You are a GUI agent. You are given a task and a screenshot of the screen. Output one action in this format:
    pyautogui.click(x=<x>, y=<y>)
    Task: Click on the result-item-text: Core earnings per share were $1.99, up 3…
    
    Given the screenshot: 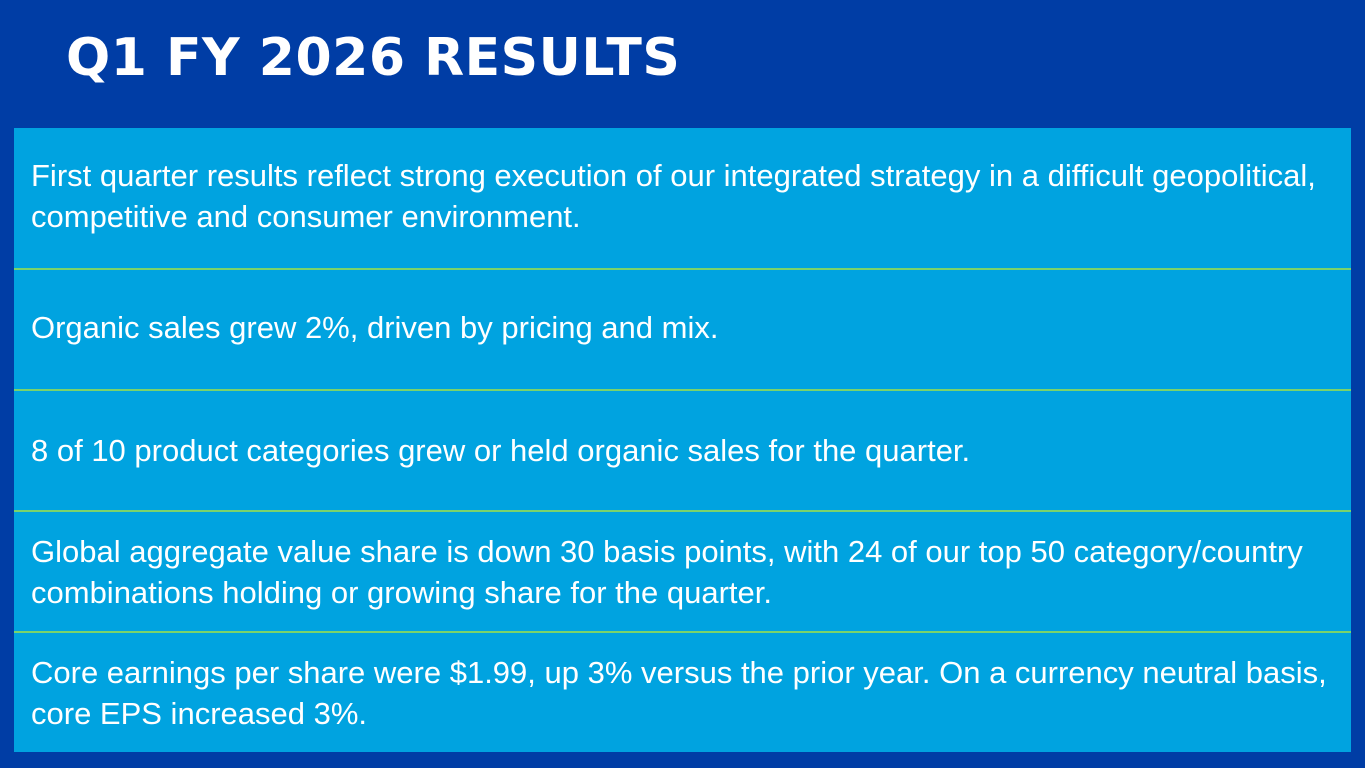 What is the action you would take?
    pyautogui.click(x=679, y=692)
    